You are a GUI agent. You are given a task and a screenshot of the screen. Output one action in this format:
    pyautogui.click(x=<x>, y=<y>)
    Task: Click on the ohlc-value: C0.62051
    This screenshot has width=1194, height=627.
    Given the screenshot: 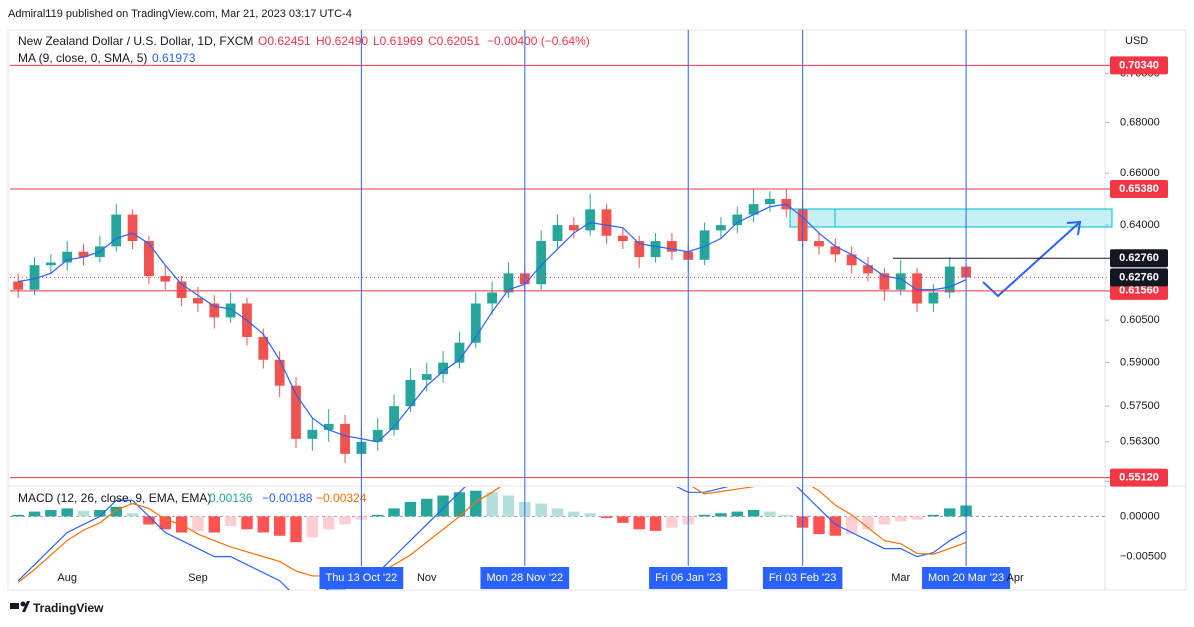 What is the action you would take?
    pyautogui.click(x=454, y=41)
    